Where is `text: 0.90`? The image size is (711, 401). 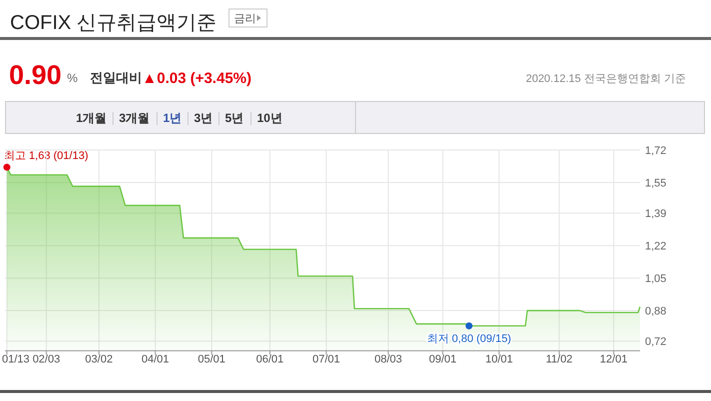
text: 0.90 is located at coordinates (35, 75).